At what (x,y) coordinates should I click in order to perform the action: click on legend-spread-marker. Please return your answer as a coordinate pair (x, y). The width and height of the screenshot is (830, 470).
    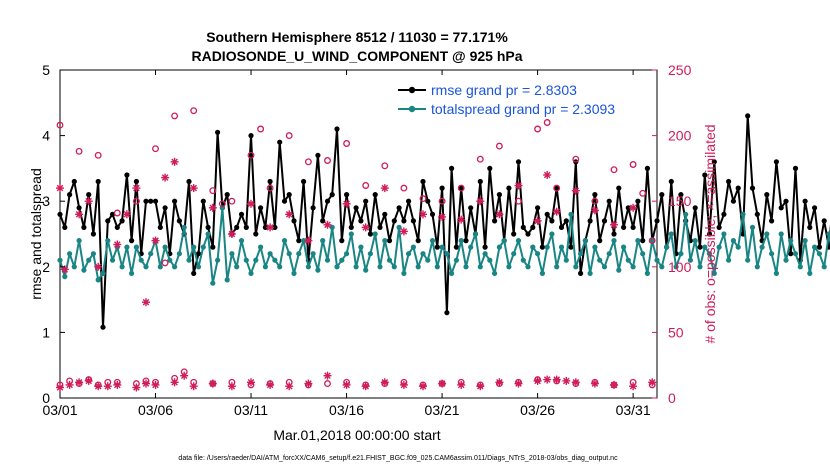
    Looking at the image, I should click on (412, 109).